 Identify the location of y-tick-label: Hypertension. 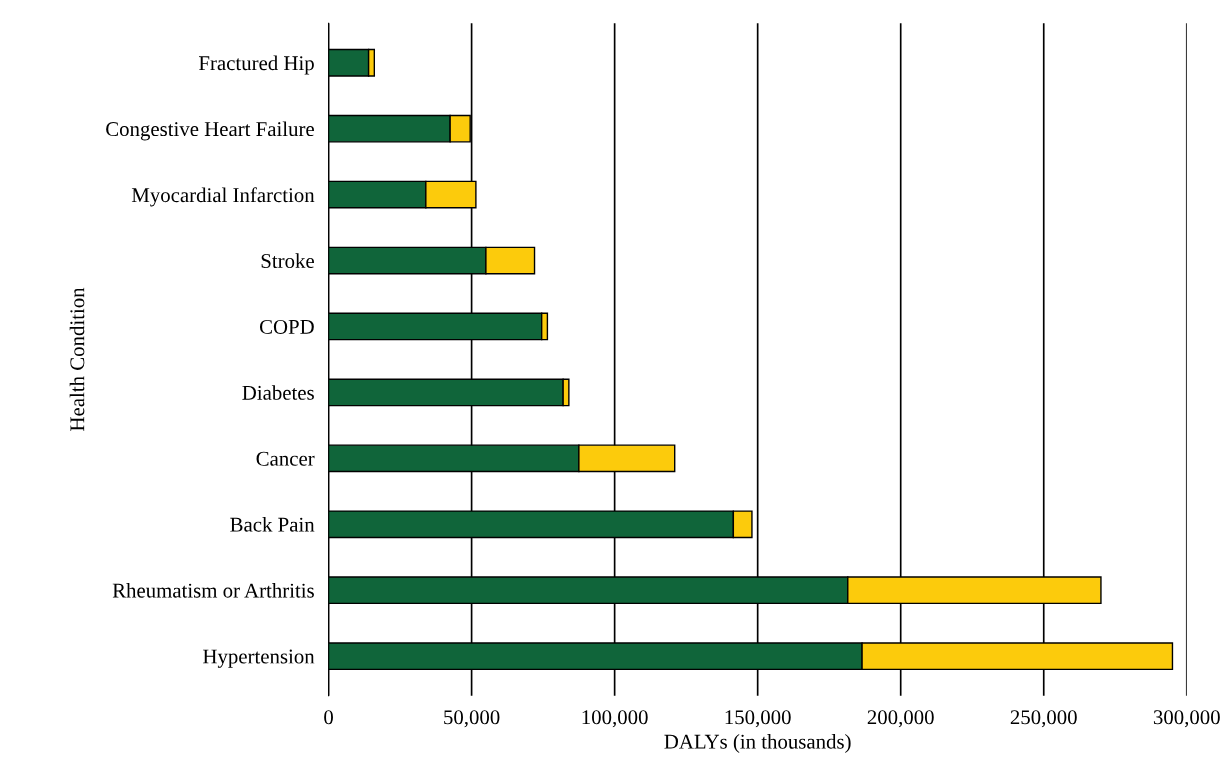
(259, 658).